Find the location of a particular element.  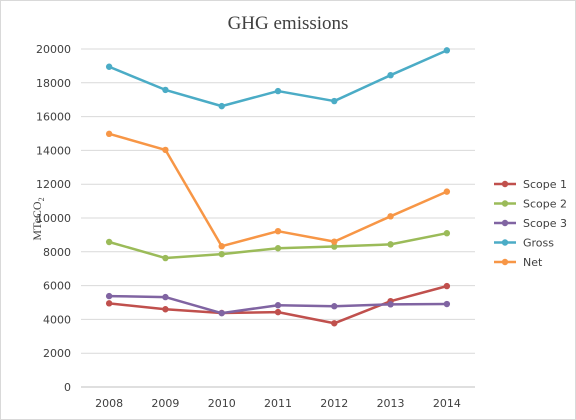

legend-item: Scope 1 is located at coordinates (530, 184).